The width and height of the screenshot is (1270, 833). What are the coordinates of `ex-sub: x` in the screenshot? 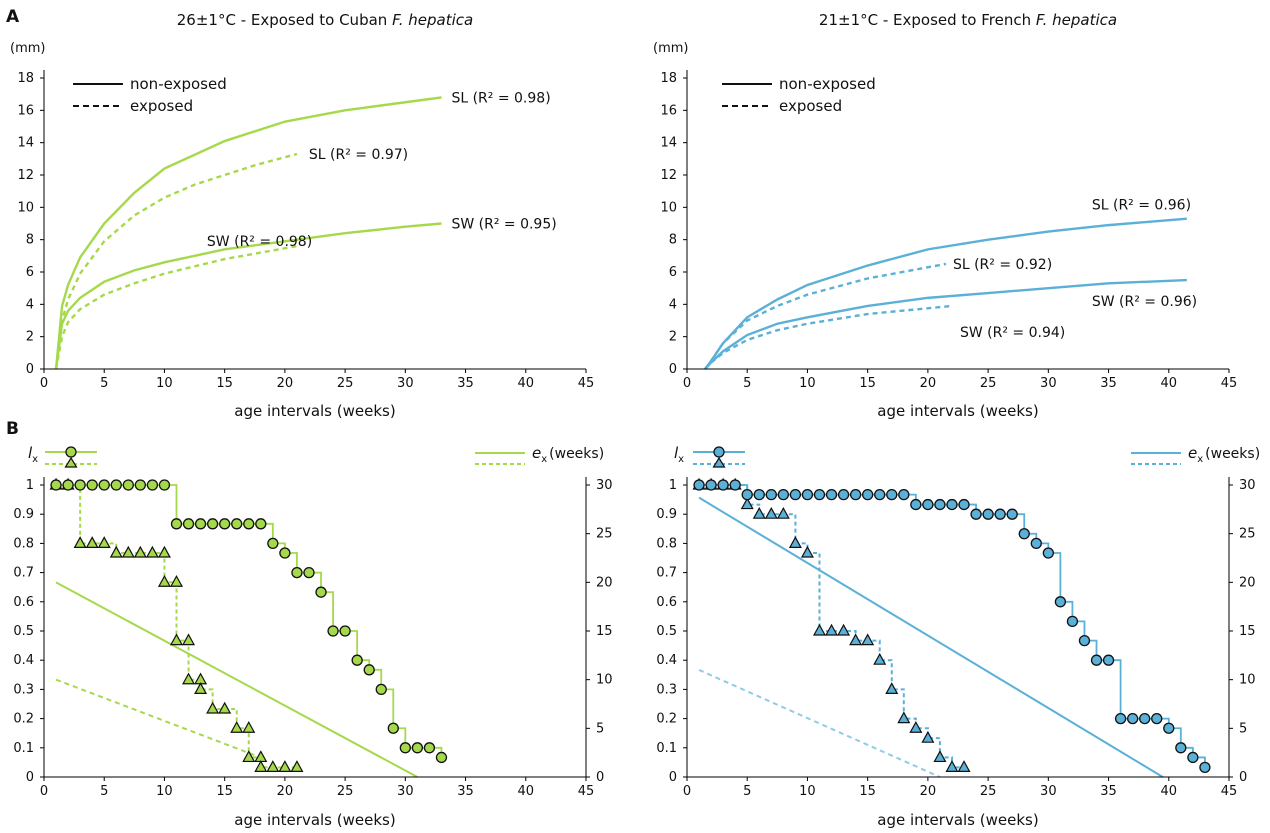 It's located at (1200, 459).